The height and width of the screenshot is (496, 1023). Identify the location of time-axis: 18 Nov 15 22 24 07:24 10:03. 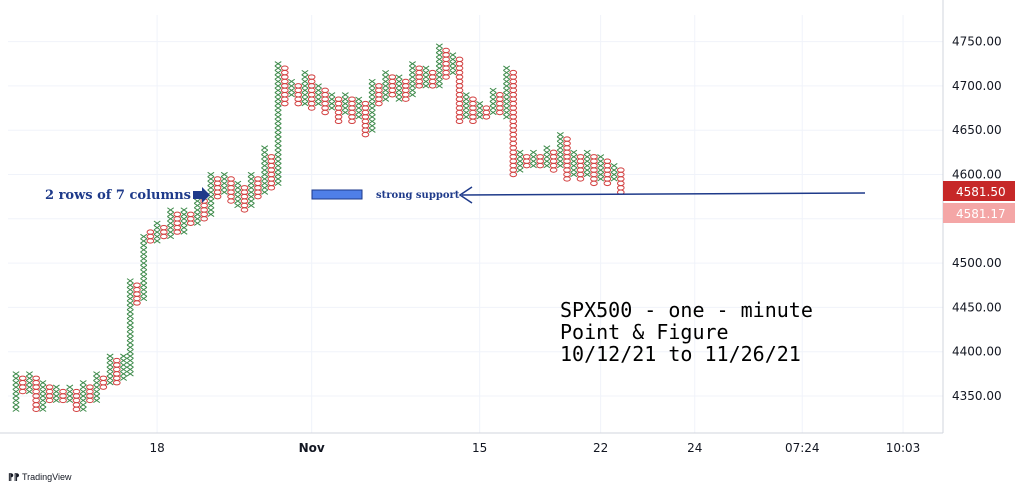
(471, 444).